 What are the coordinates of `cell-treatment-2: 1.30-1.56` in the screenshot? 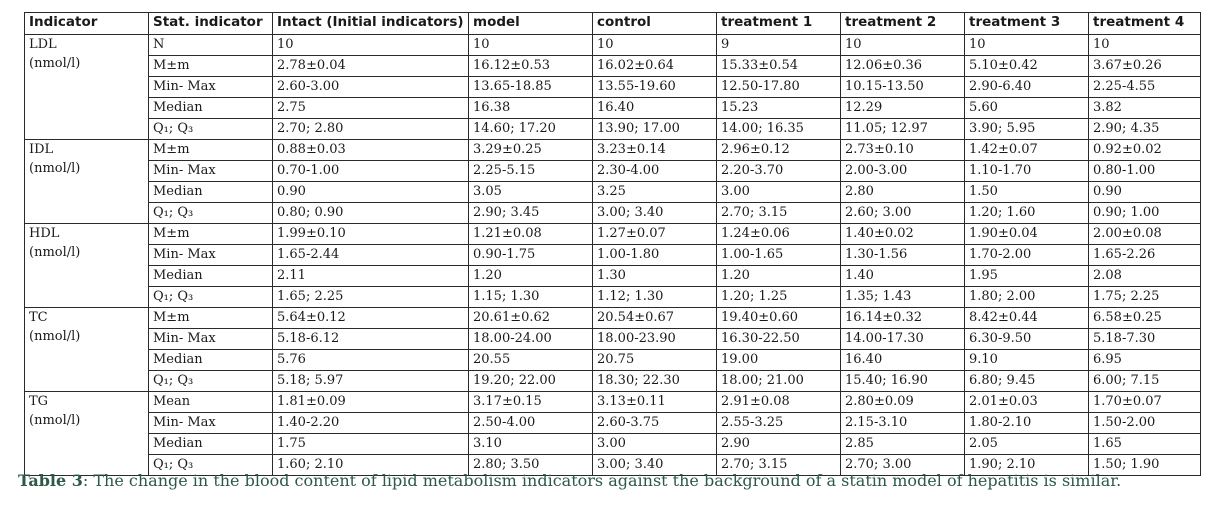 It's located at (902, 255).